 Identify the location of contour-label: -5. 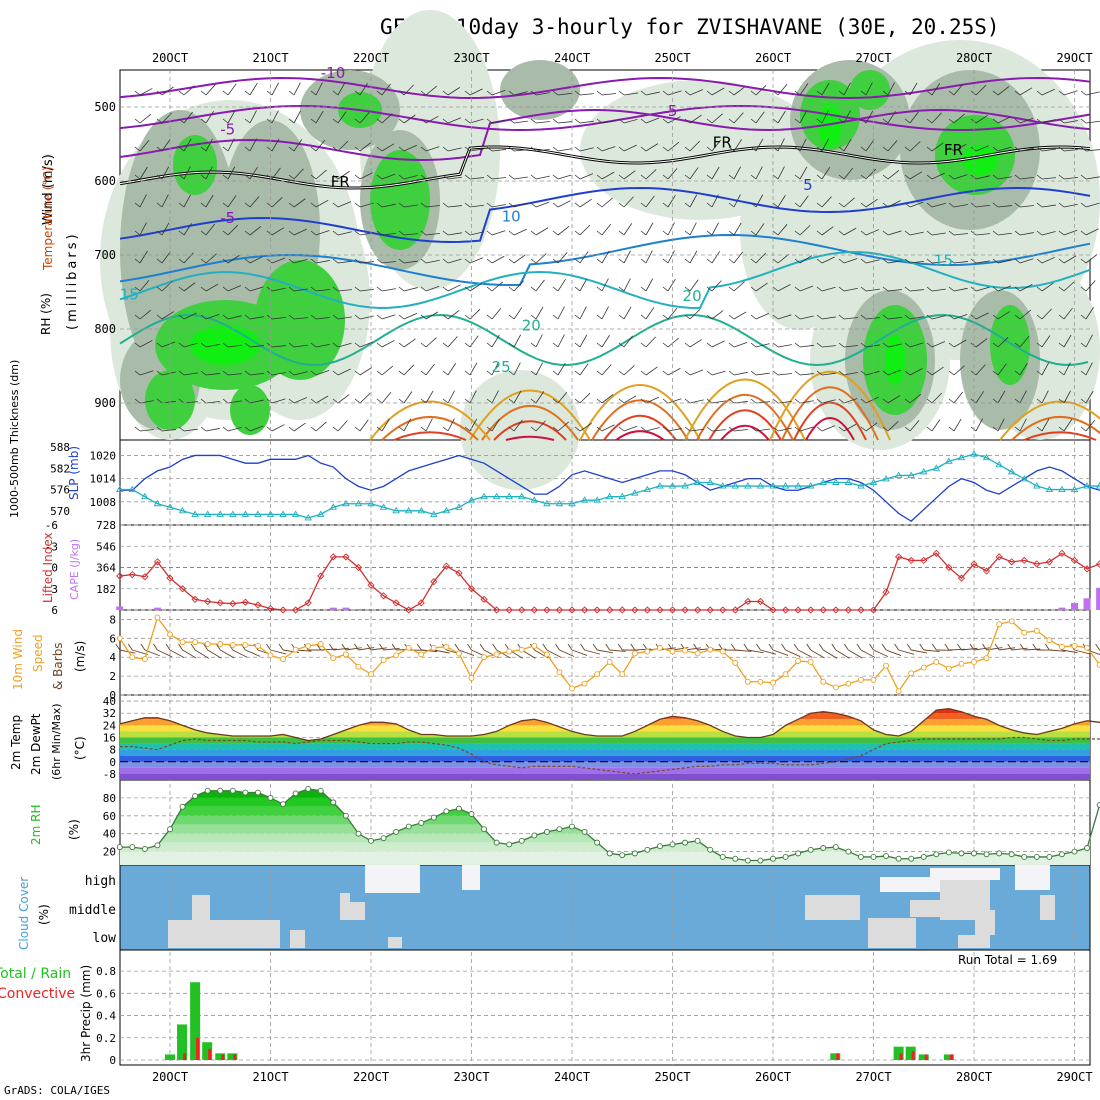
(227, 129).